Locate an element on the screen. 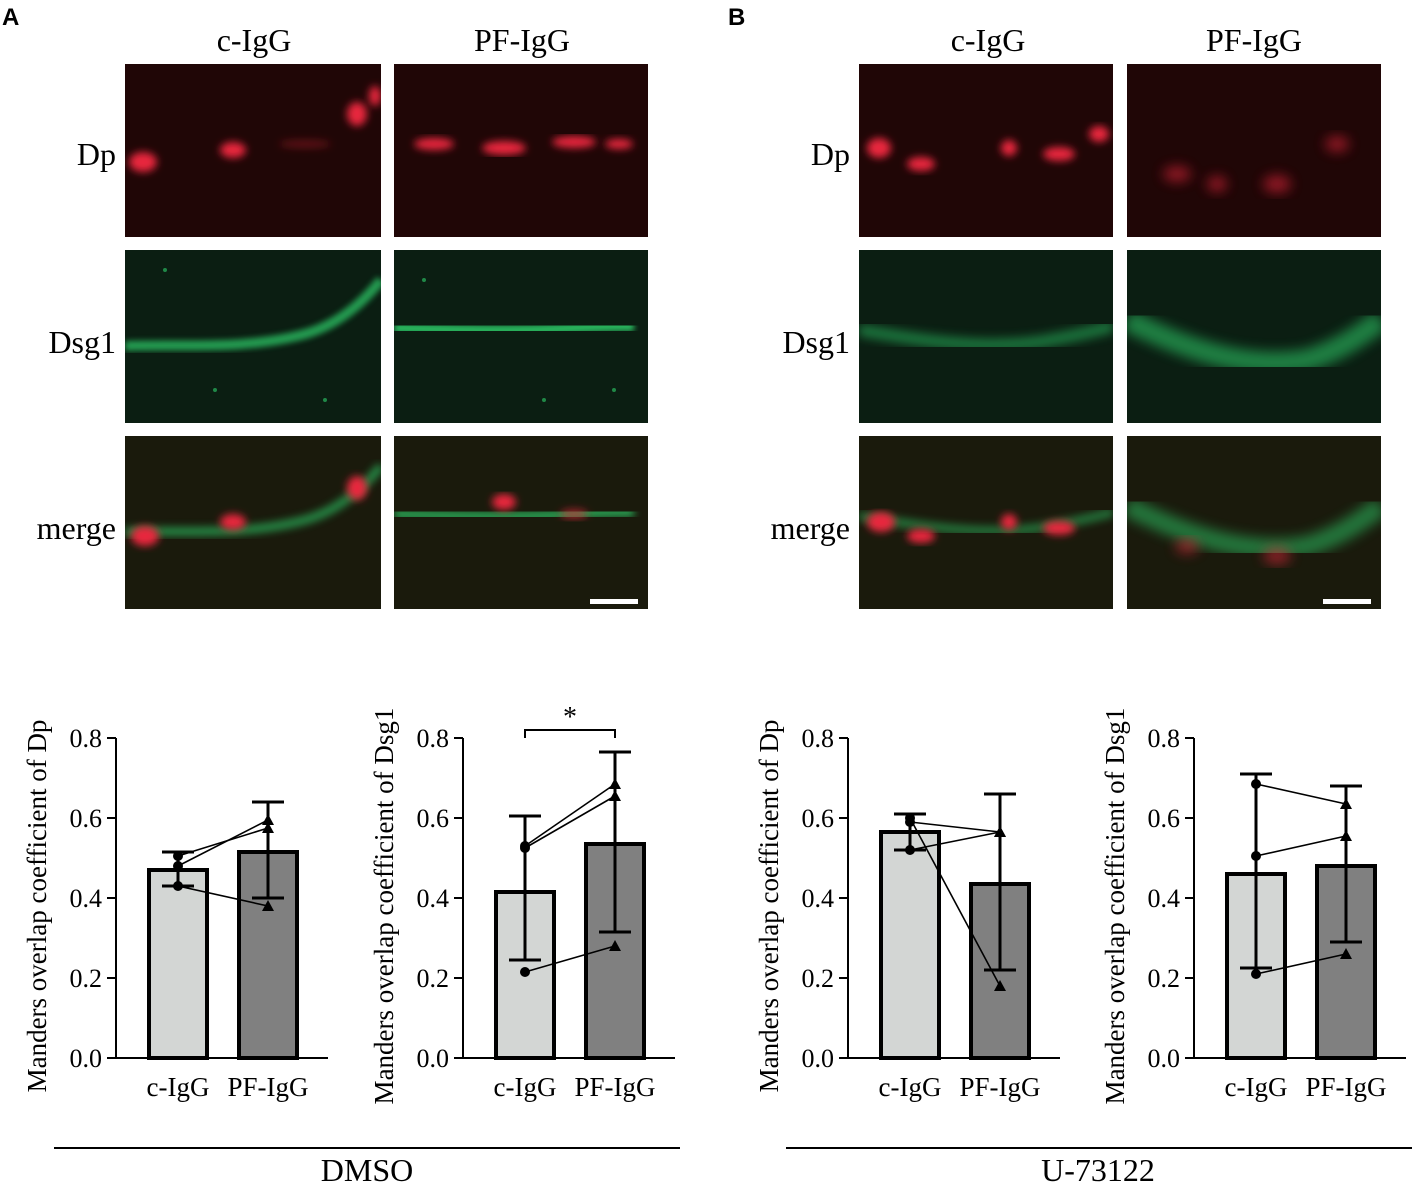  panel-a-letter: A is located at coordinates (11, 17).